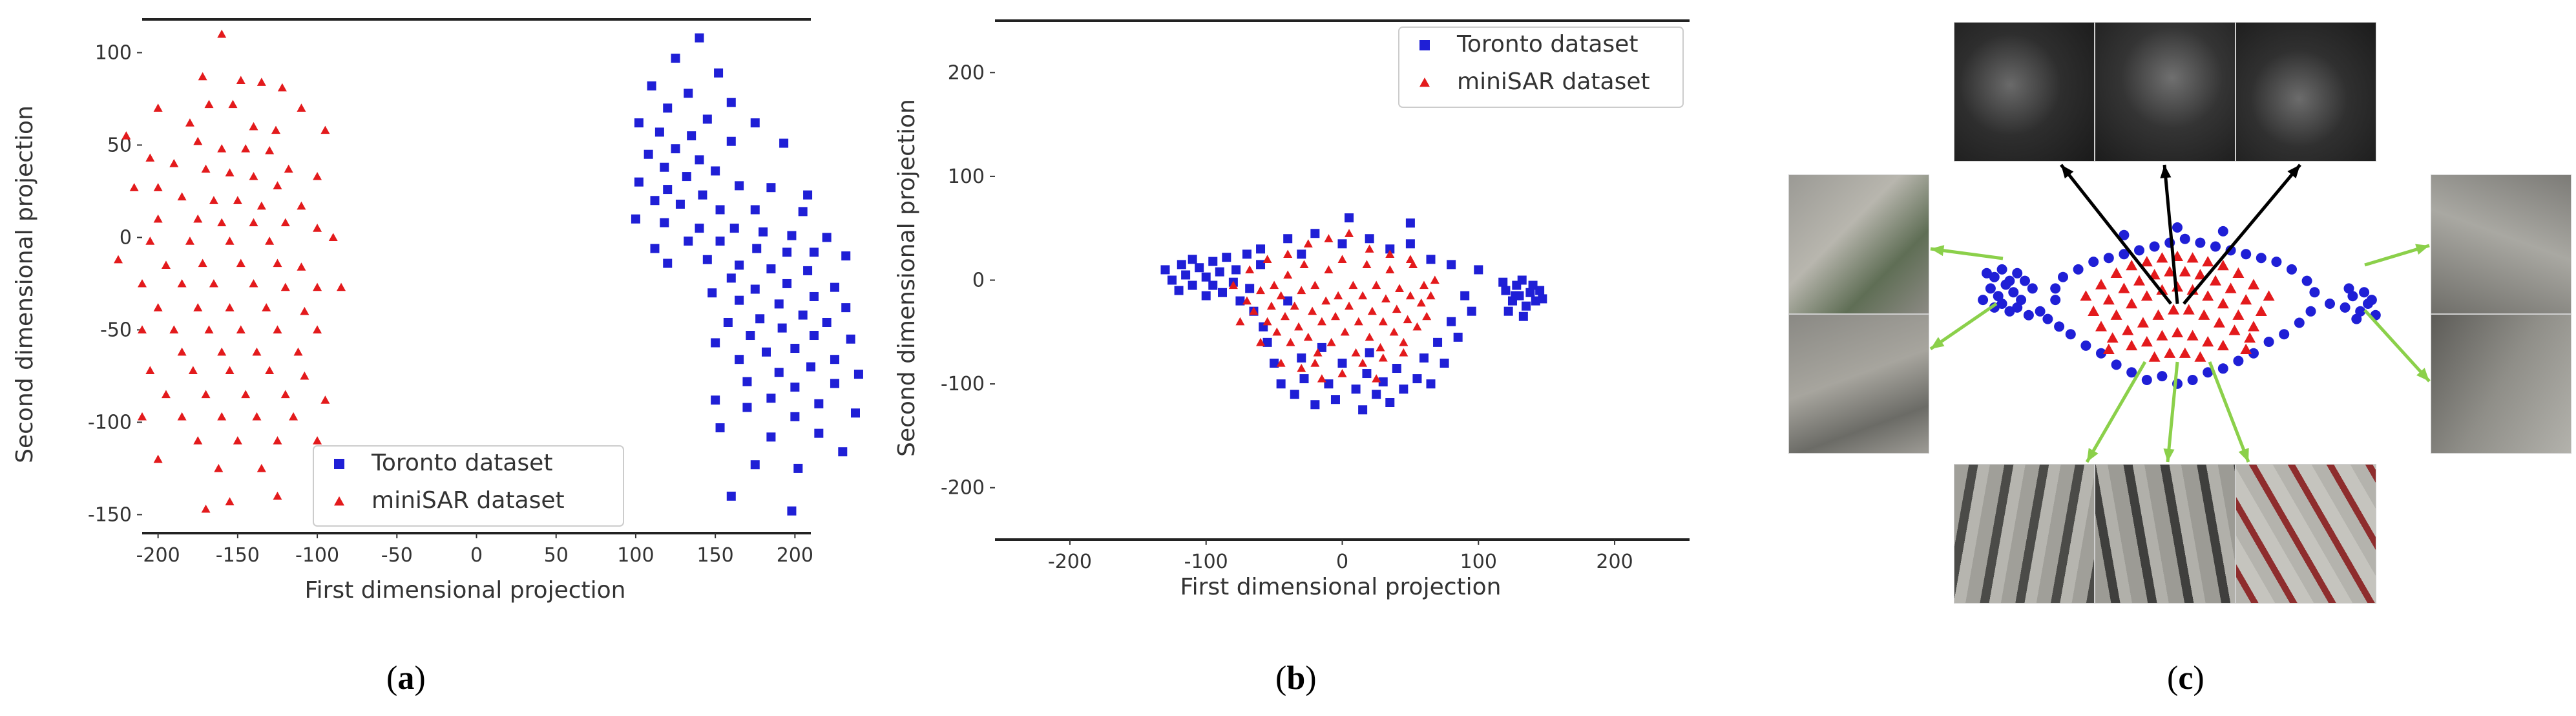  What do you see at coordinates (126, 237) in the screenshot?
I see `y-tick-label: 0` at bounding box center [126, 237].